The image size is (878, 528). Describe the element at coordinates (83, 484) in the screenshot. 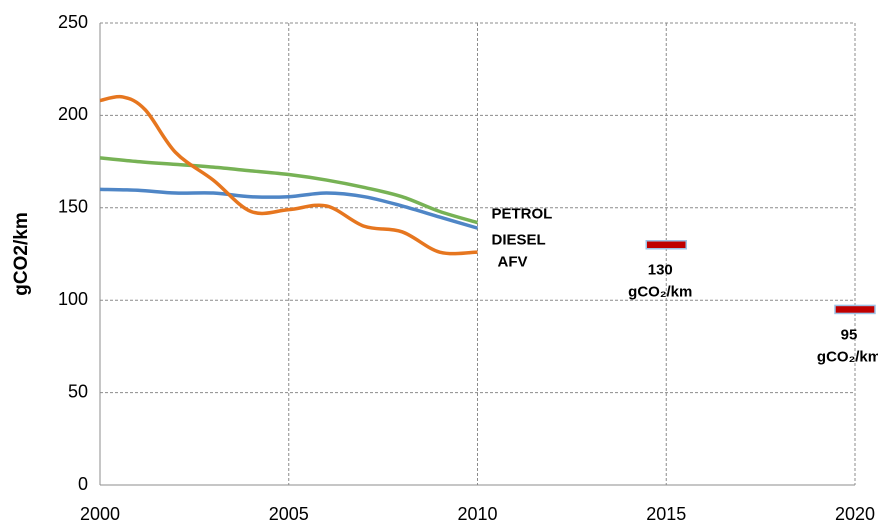

I see `y-tick-label: 0` at that location.